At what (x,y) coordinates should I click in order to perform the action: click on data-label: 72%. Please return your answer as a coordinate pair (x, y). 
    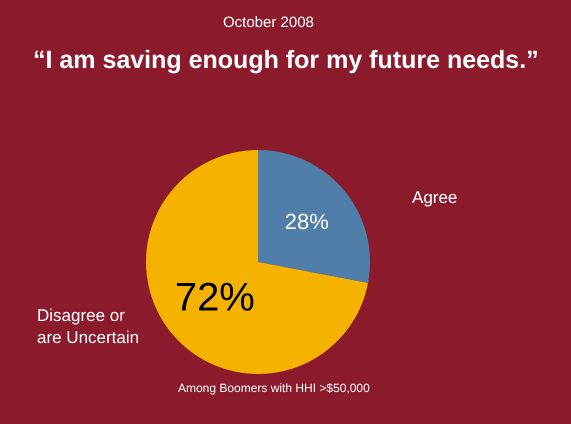
    Looking at the image, I should click on (214, 298).